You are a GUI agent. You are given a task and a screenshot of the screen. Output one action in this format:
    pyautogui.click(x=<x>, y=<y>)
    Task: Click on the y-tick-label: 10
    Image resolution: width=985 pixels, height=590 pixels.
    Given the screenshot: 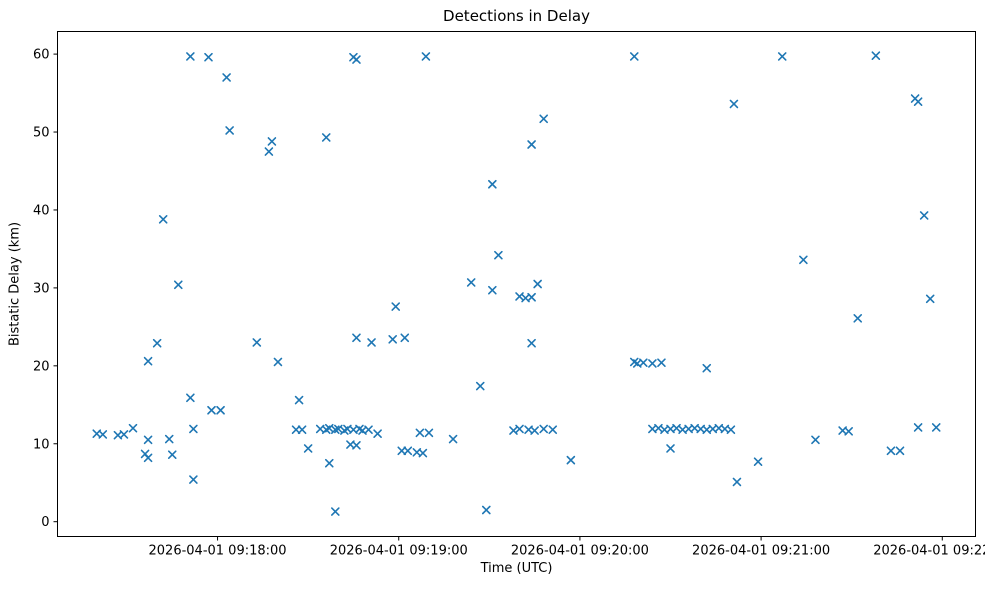 What is the action you would take?
    pyautogui.click(x=41, y=444)
    